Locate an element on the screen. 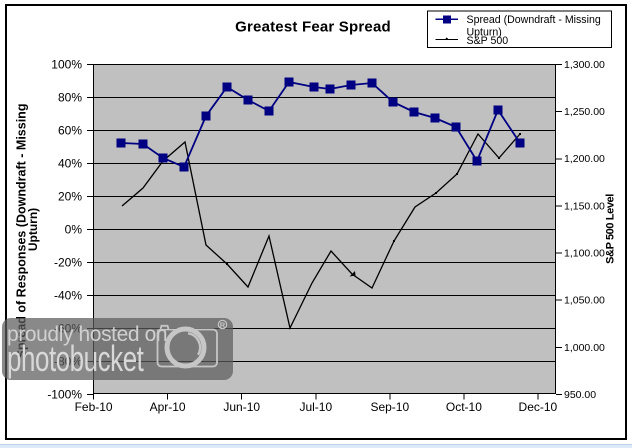 This screenshot has width=632, height=448. svg-text: Sep-10 is located at coordinates (389, 407).